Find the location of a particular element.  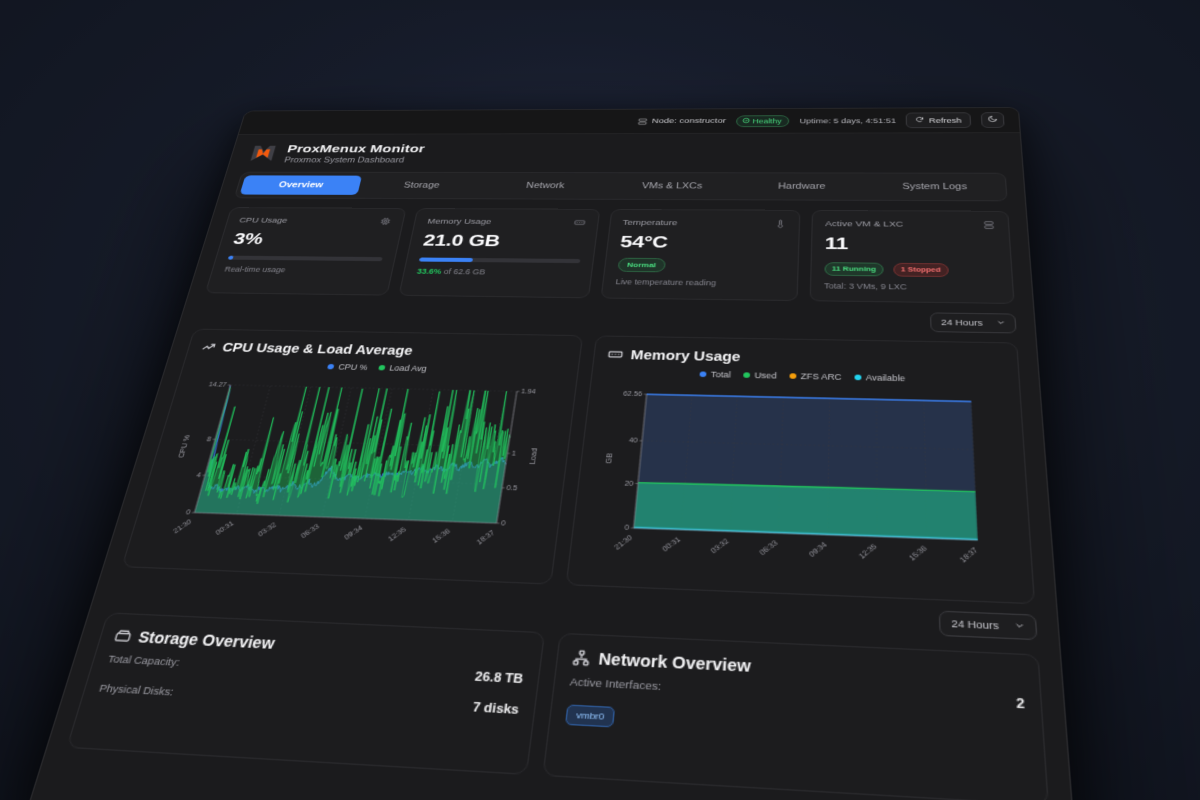

legend-item-cpu: CPU % is located at coordinates (348, 366).